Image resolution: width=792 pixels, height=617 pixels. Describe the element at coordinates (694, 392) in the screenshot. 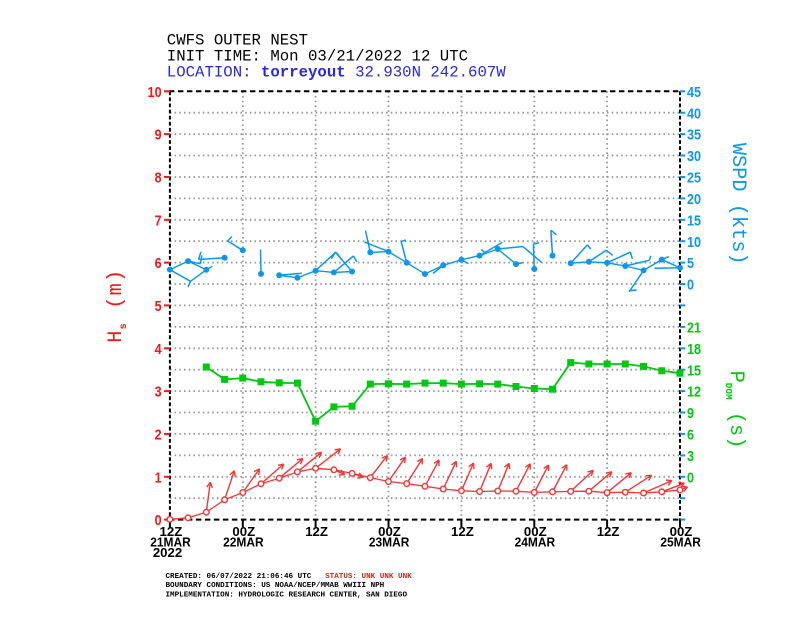

I see `svg-text: 12` at that location.